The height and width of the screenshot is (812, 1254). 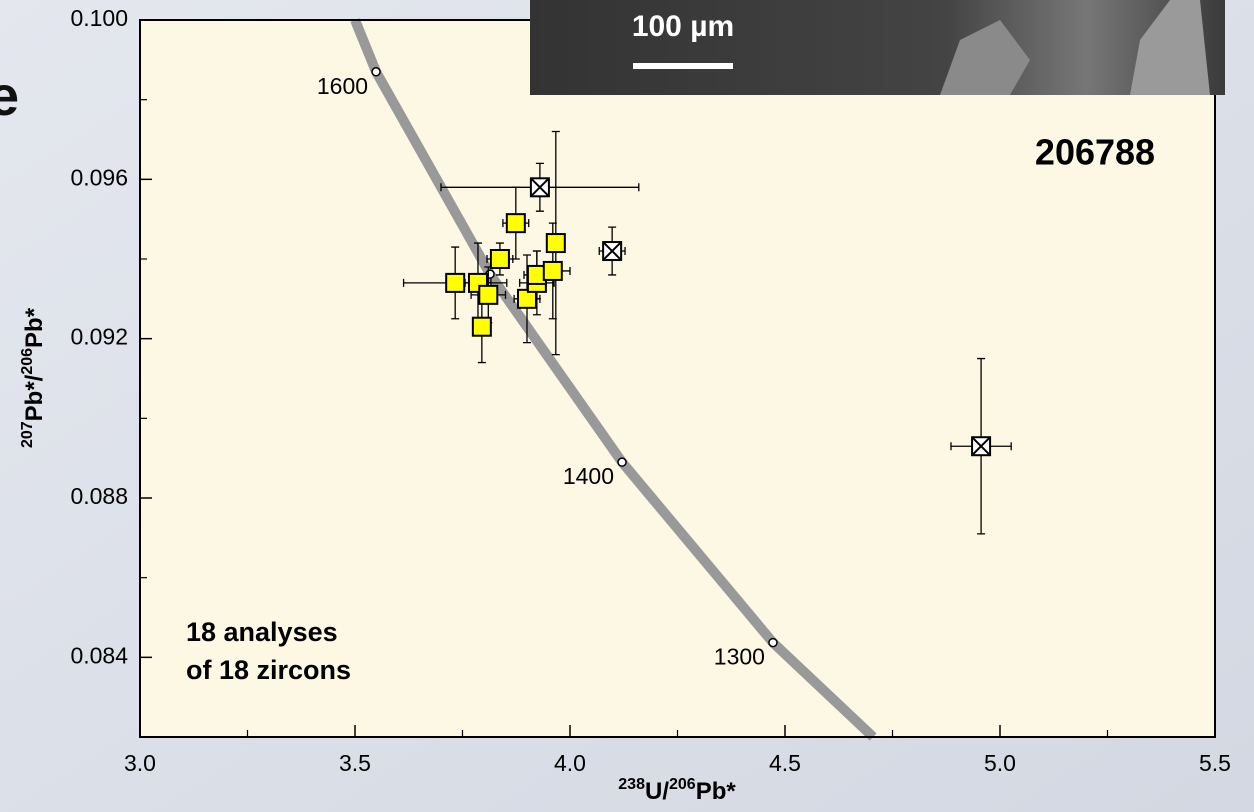 I want to click on y-tick-label: 0.096, so click(x=99, y=177).